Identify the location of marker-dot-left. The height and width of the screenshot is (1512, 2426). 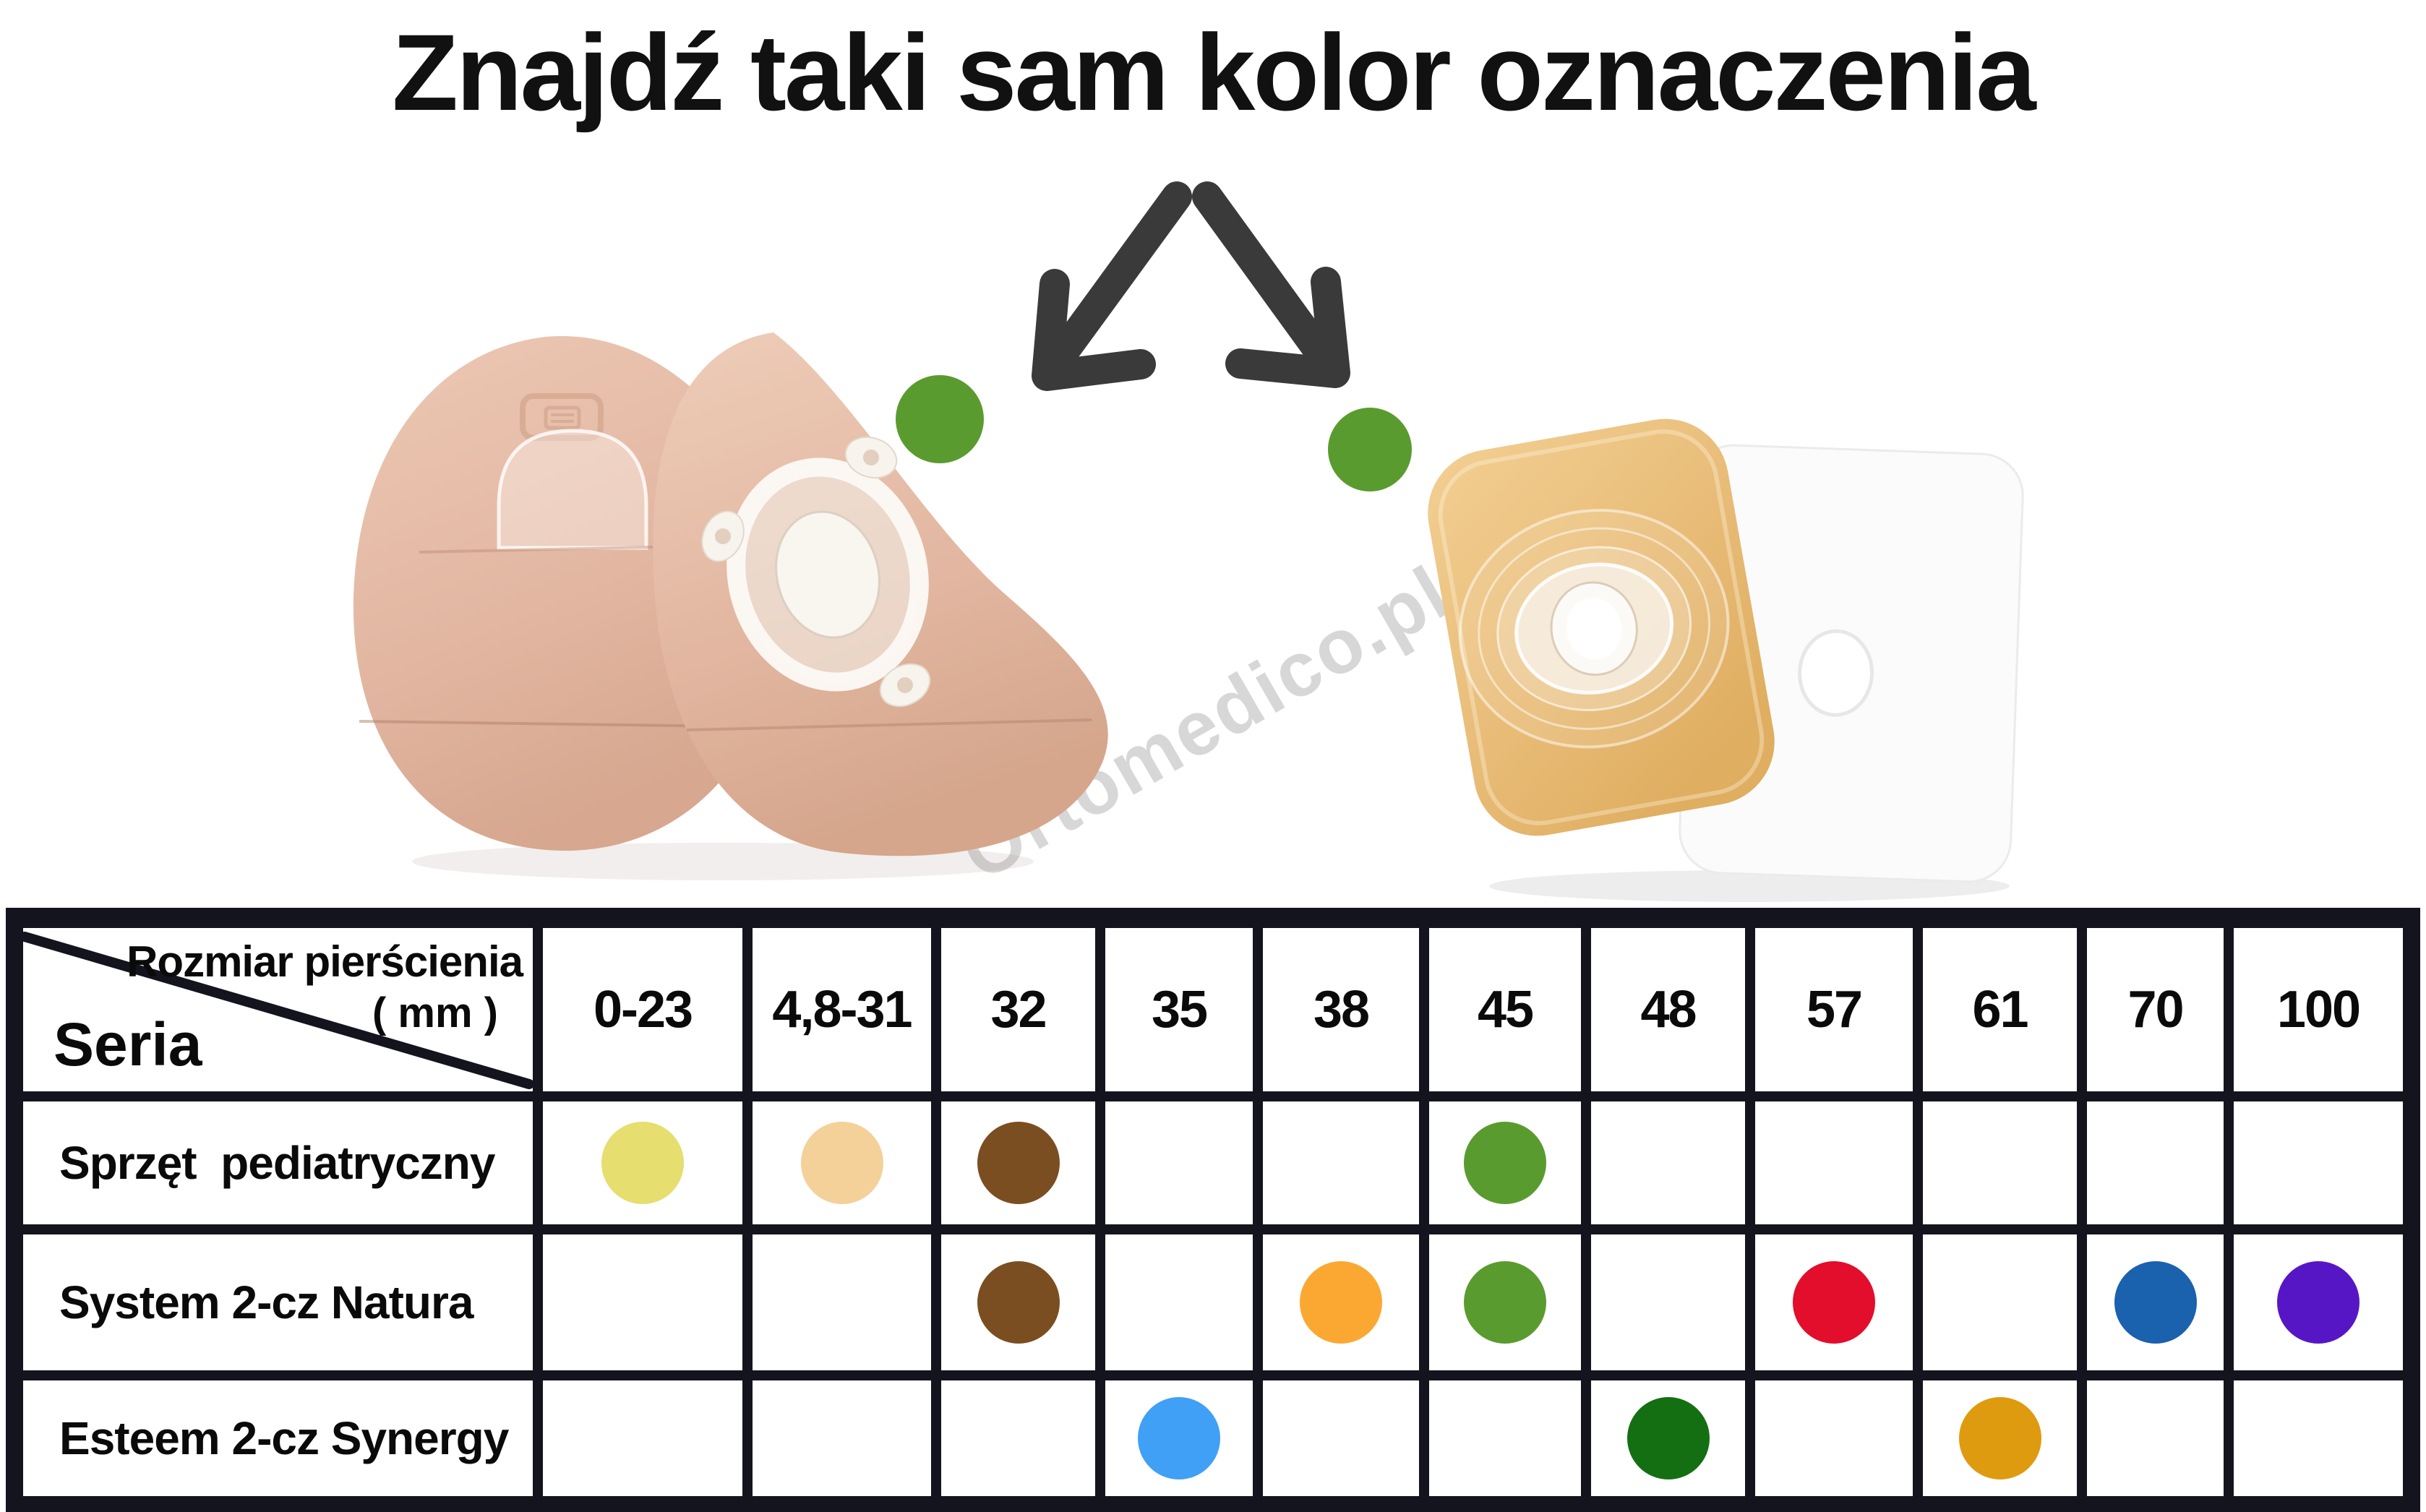
(940, 419).